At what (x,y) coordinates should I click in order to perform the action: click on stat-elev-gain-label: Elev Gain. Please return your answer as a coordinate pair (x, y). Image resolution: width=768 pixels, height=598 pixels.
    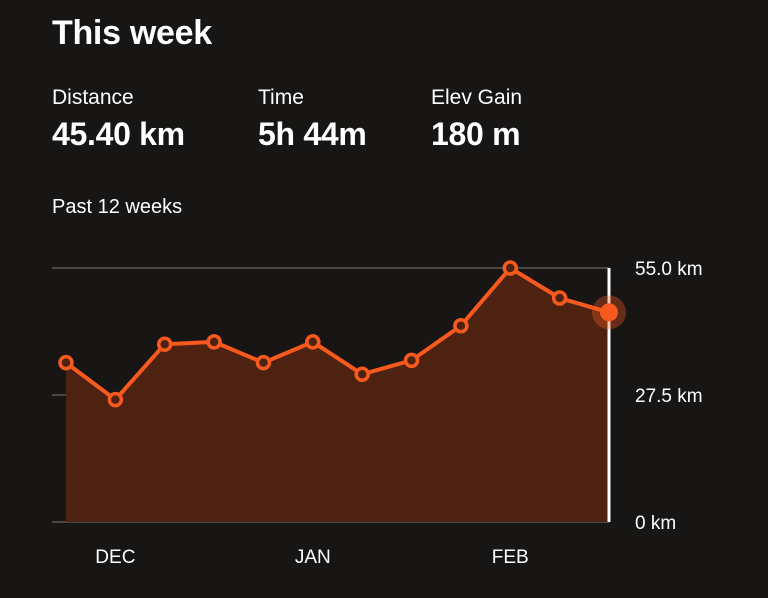
    Looking at the image, I should click on (477, 97).